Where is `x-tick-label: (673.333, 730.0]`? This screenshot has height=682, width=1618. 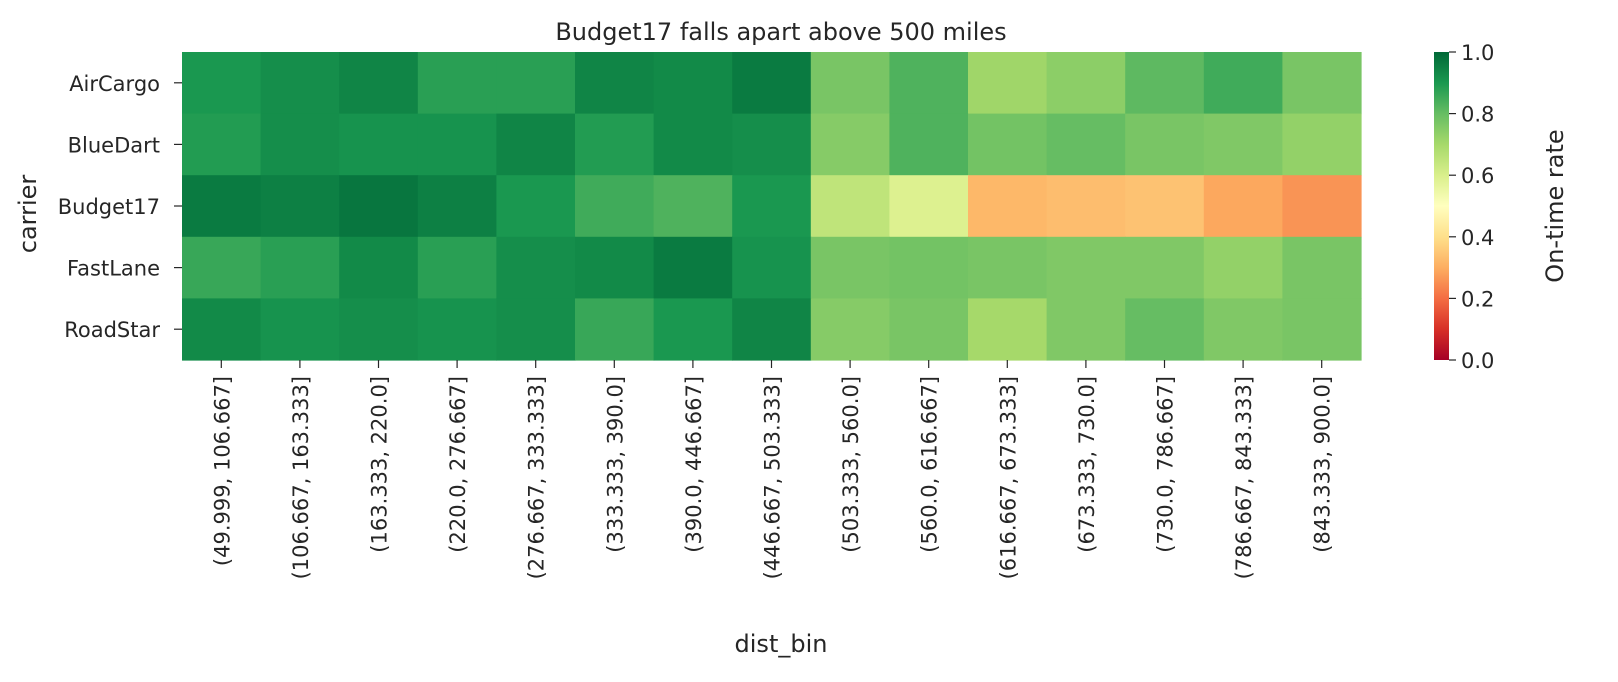 x-tick-label: (673.333, 730.0] is located at coordinates (1087, 464).